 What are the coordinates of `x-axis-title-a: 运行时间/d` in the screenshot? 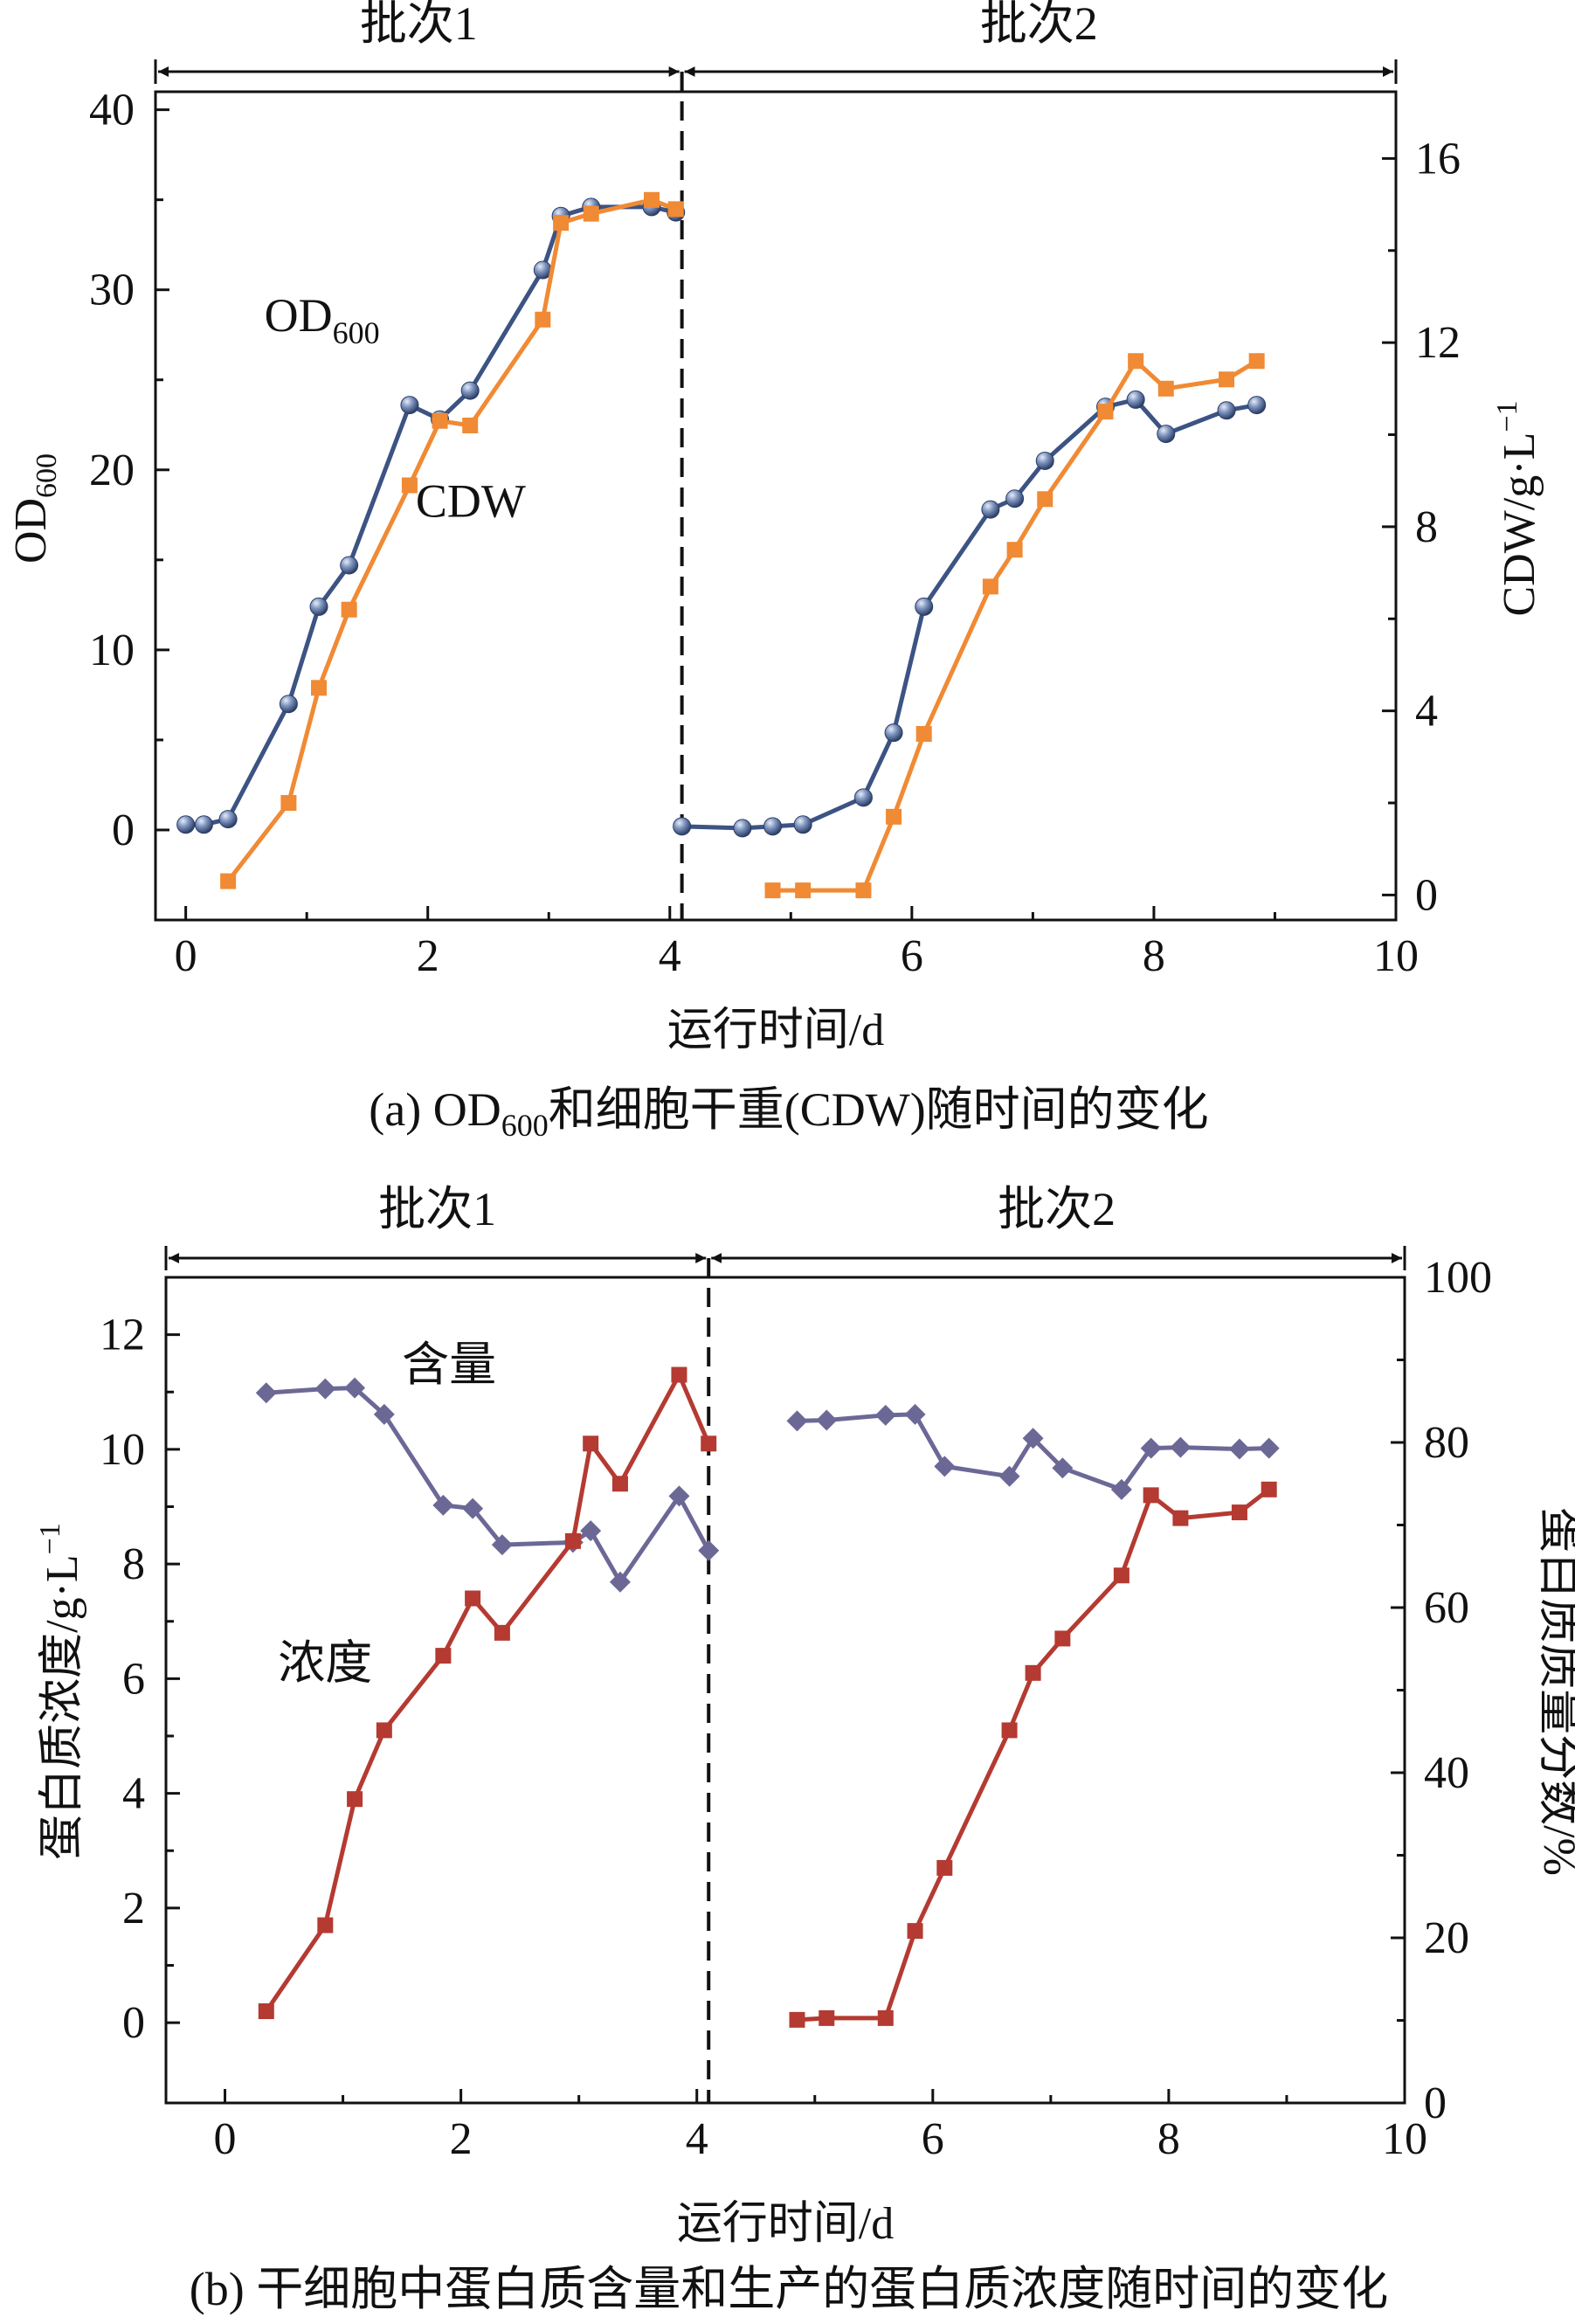 It's located at (776, 1030).